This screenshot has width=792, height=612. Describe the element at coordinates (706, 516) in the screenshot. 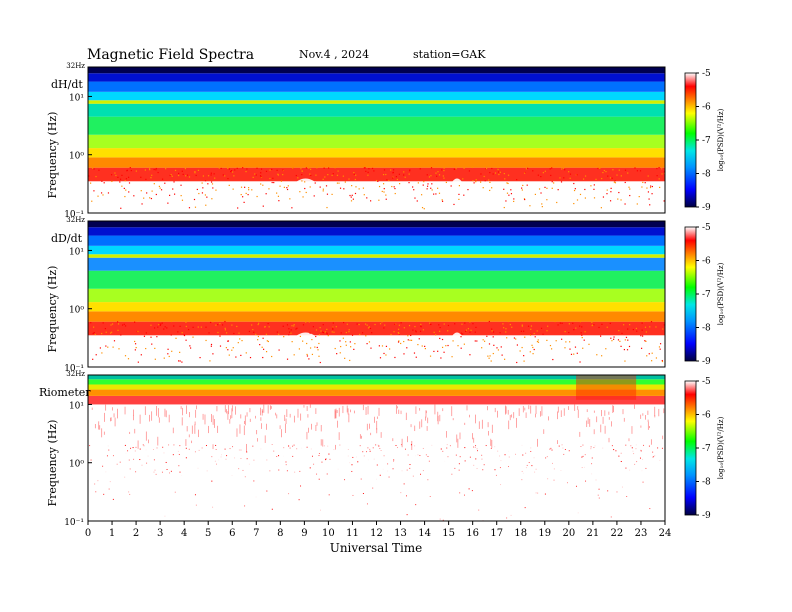

I see `colorbar-tick-label: -9` at that location.